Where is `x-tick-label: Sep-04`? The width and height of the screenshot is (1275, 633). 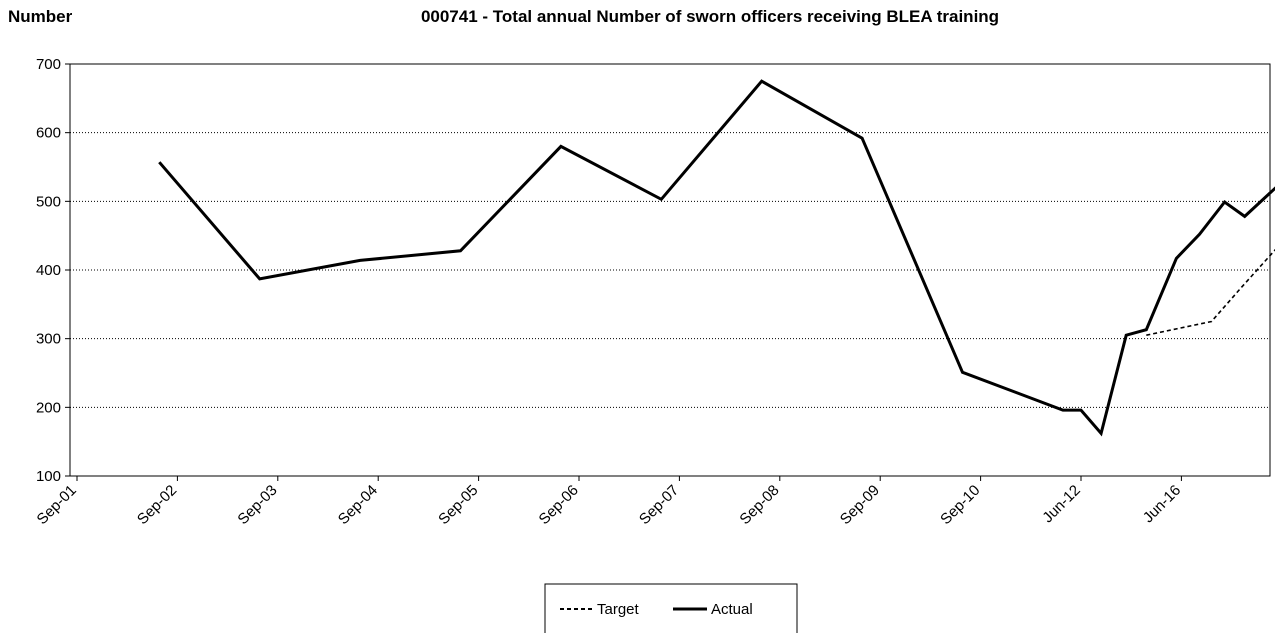 x-tick-label: Sep-04 is located at coordinates (358, 505).